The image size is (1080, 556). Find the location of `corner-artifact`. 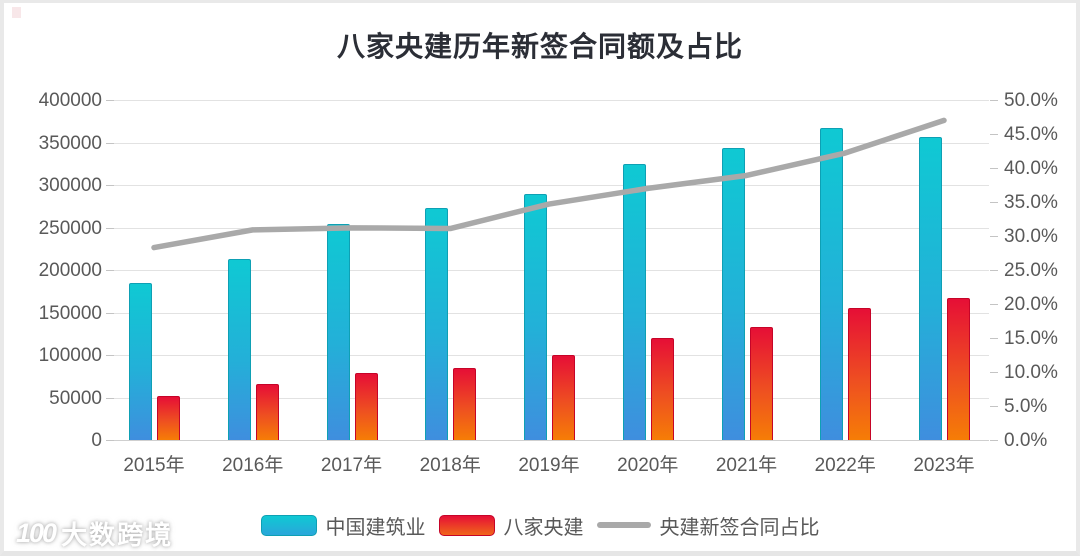

corner-artifact is located at coordinates (16, 12).